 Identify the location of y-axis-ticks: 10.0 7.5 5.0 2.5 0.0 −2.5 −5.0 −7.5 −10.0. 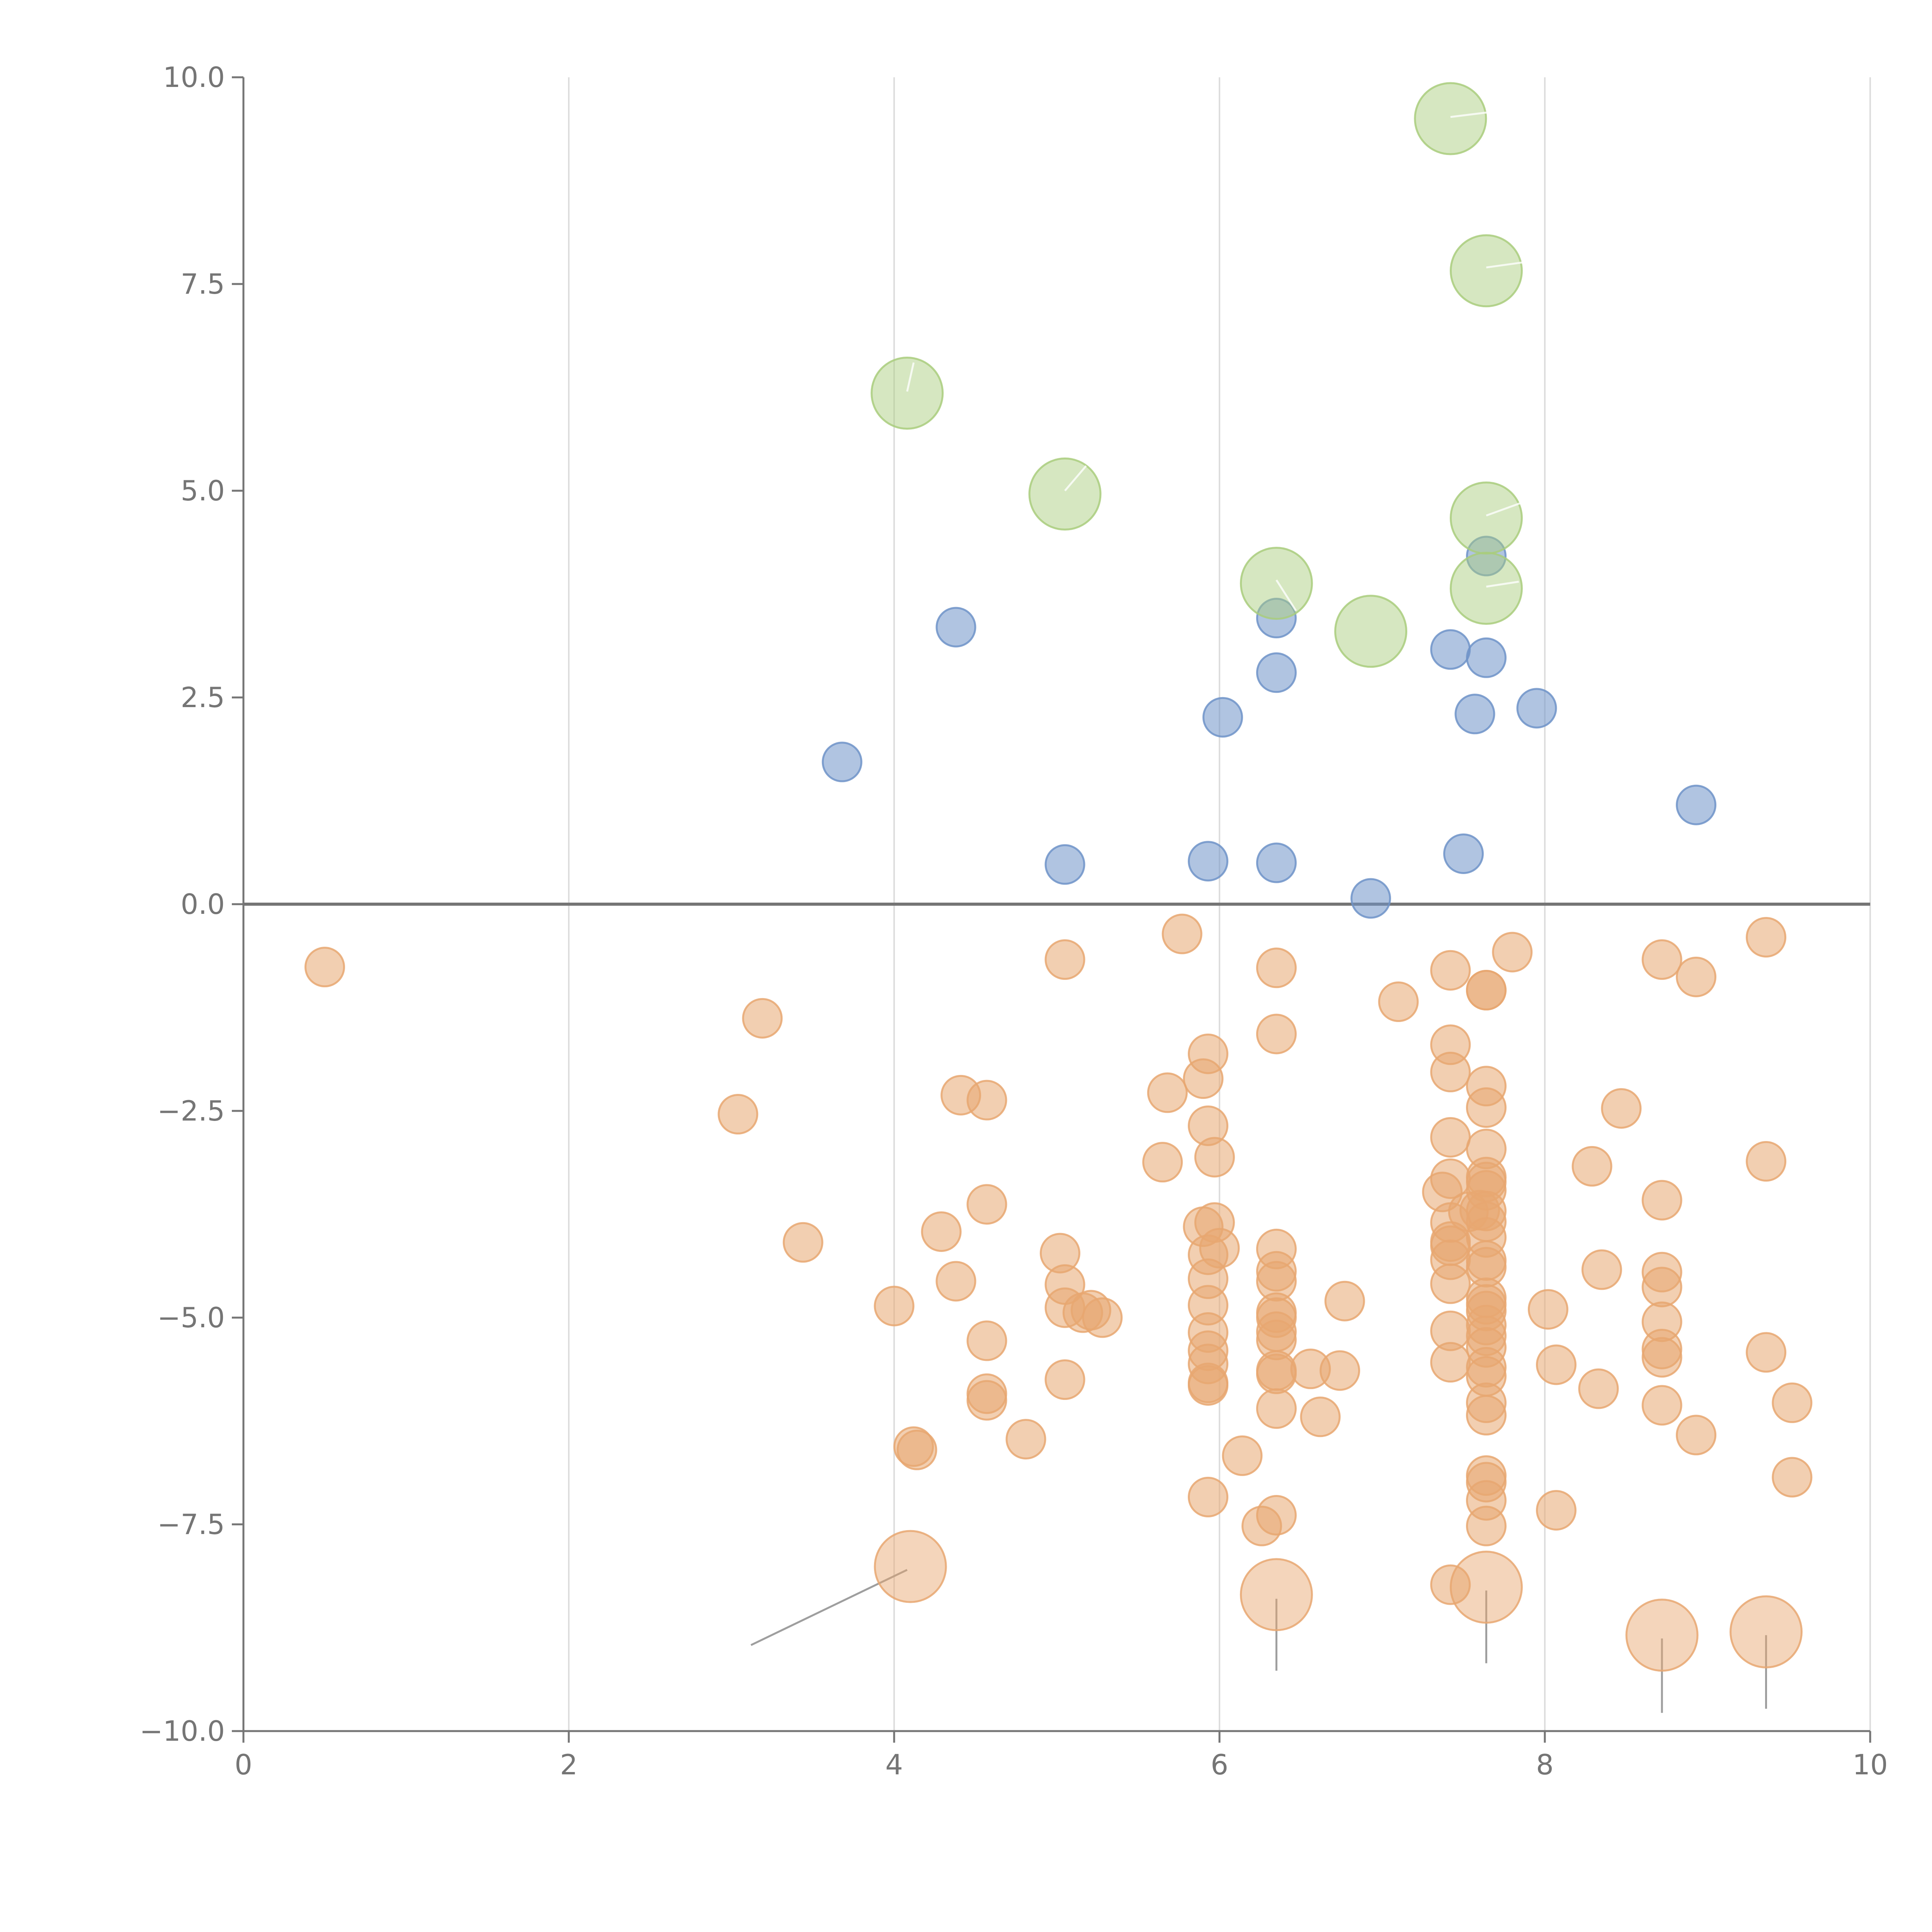
(191, 904).